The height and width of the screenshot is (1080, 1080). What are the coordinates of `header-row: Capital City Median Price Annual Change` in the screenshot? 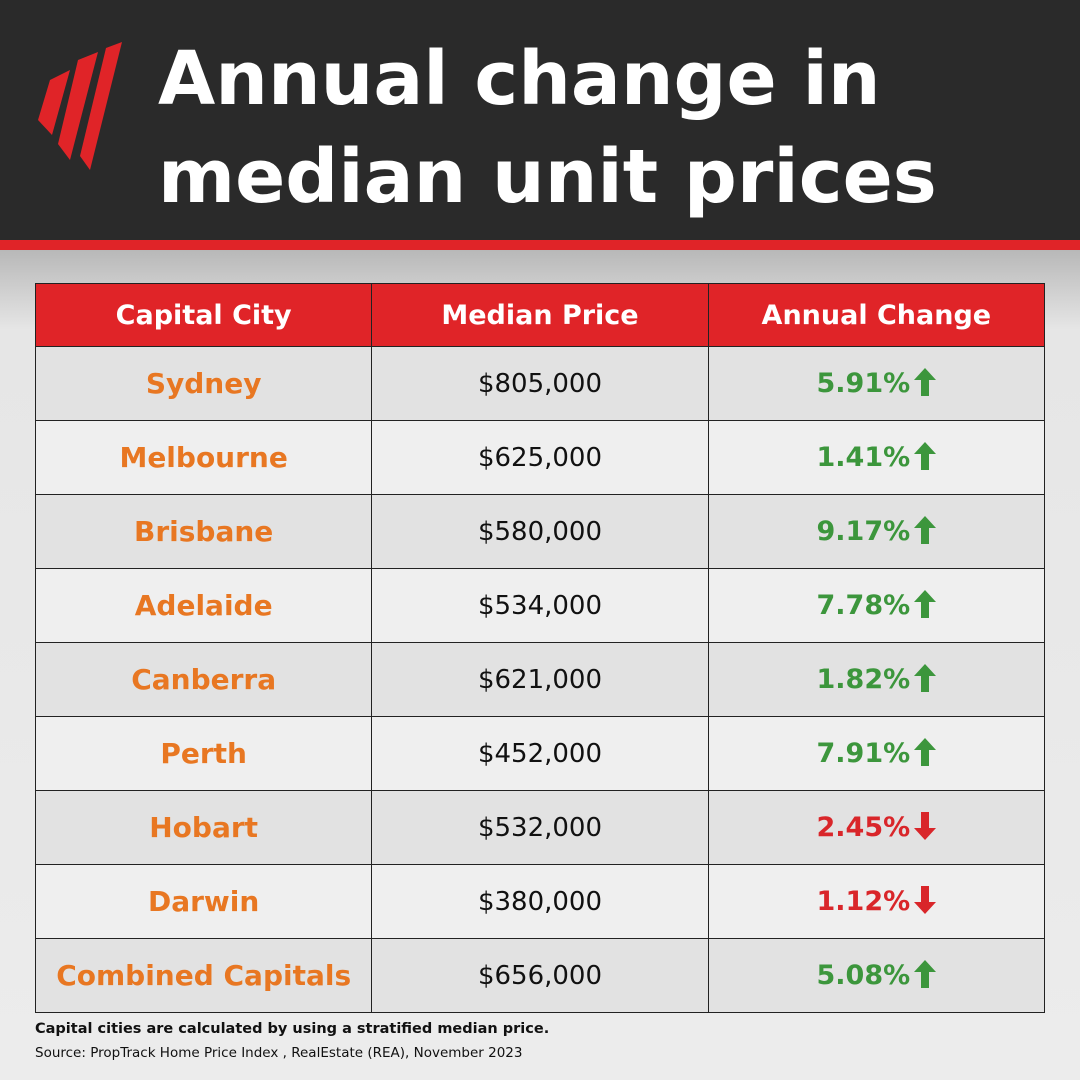 It's located at (540, 315).